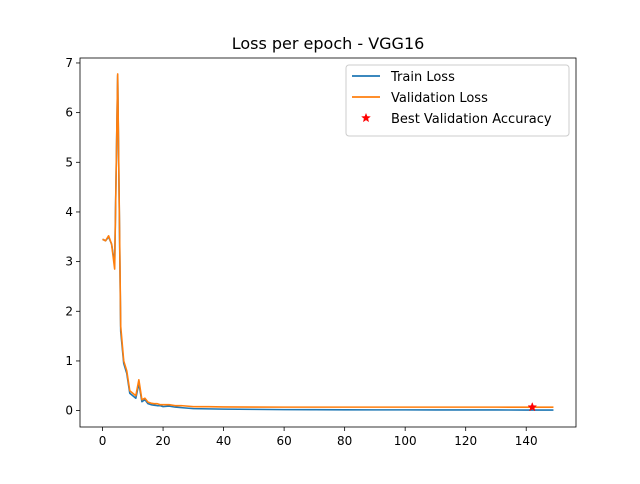  I want to click on legend-box, so click(457, 100).